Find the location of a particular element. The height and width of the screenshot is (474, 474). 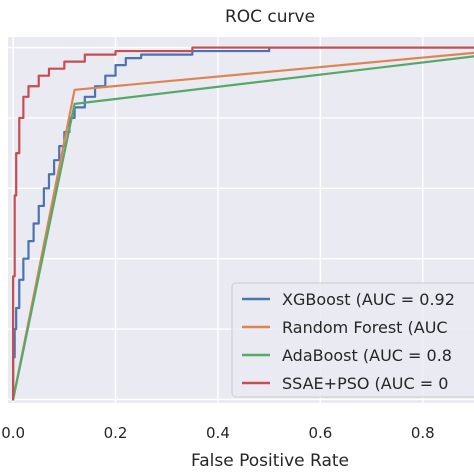

legend-label-1: Random Forest (AUC is located at coordinates (365, 327).